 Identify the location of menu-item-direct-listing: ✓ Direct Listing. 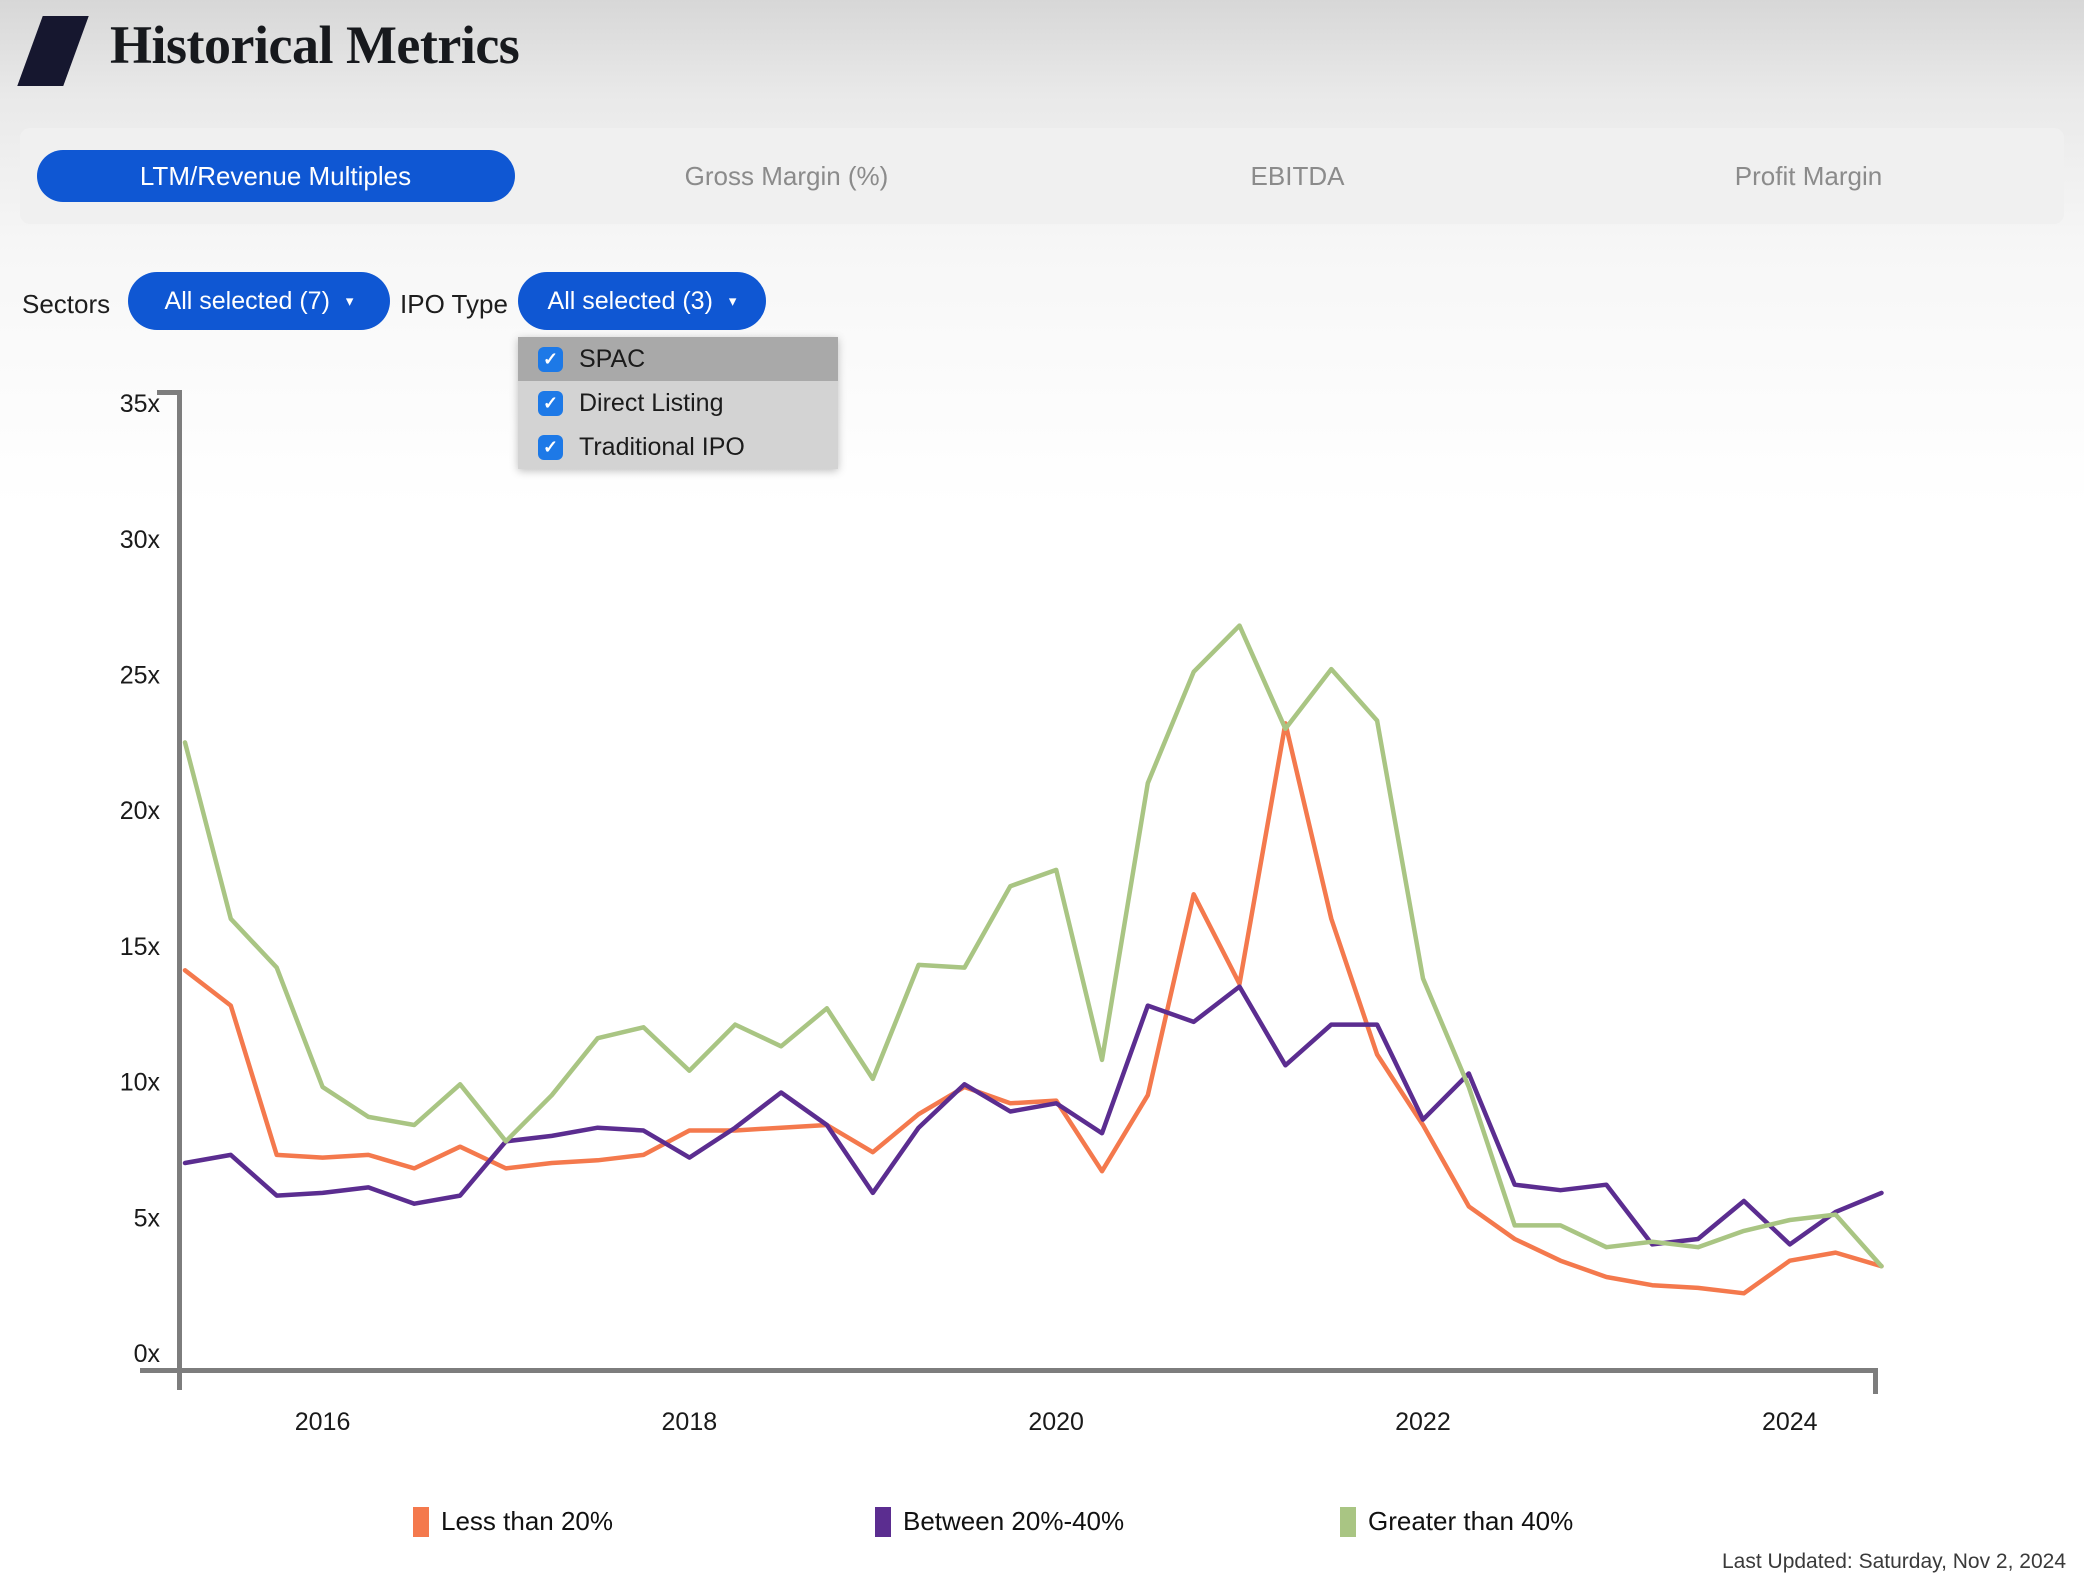
(678, 403).